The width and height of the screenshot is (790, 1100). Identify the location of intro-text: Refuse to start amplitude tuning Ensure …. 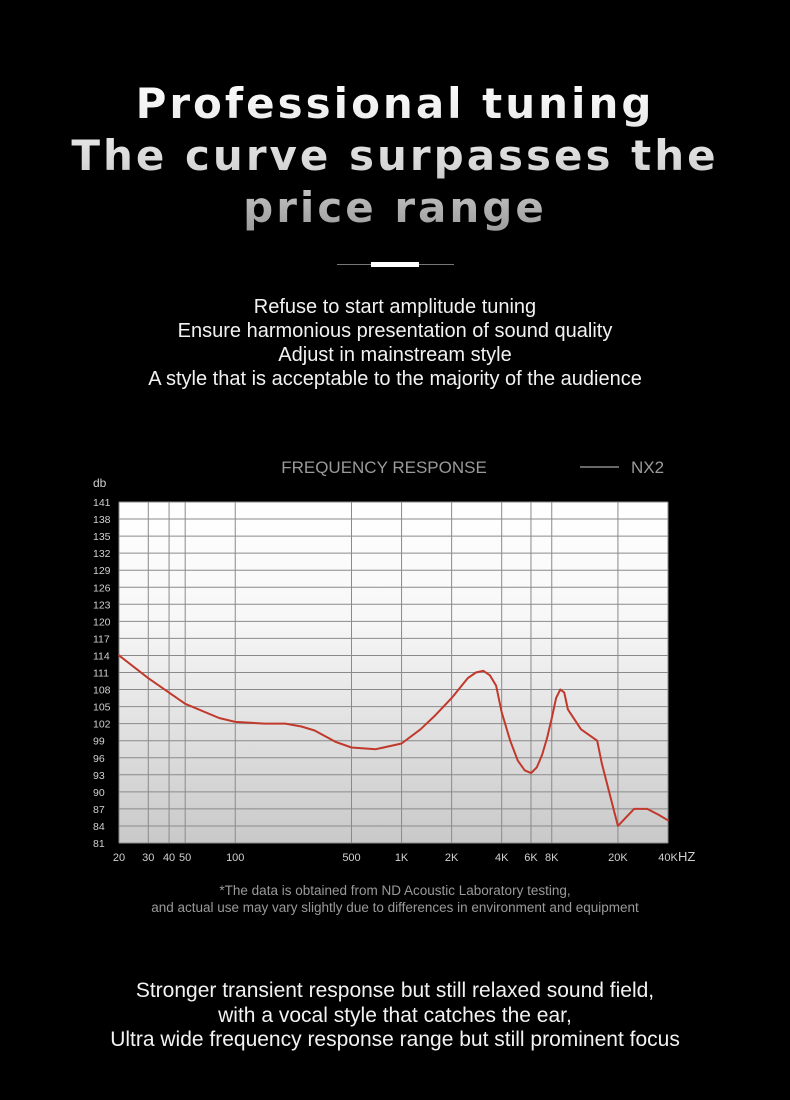
(395, 343).